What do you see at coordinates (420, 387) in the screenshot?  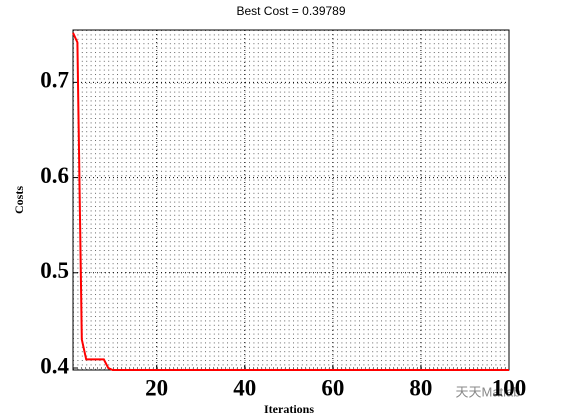 I see `x-tick-label: 80` at bounding box center [420, 387].